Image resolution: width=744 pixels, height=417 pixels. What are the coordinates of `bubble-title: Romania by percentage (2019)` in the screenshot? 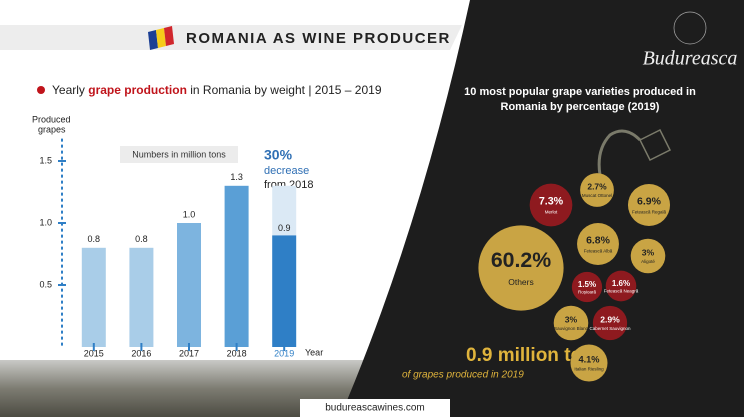 It's located at (580, 107).